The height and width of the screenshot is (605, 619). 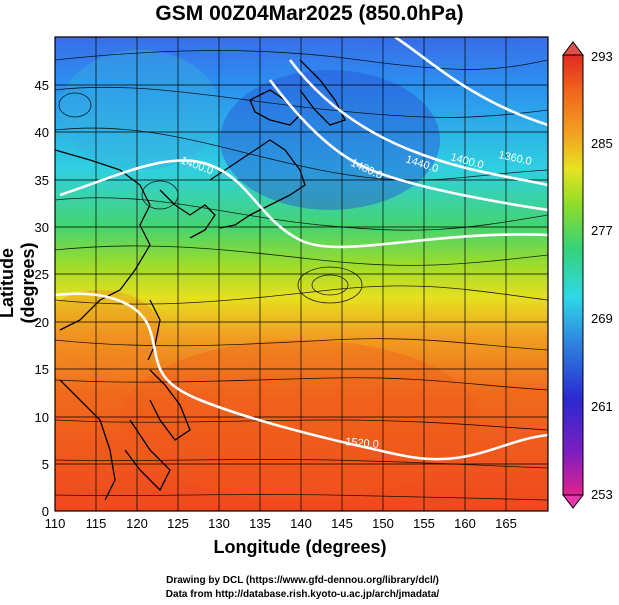 What do you see at coordinates (602, 406) in the screenshot?
I see `colorbar-label: 261` at bounding box center [602, 406].